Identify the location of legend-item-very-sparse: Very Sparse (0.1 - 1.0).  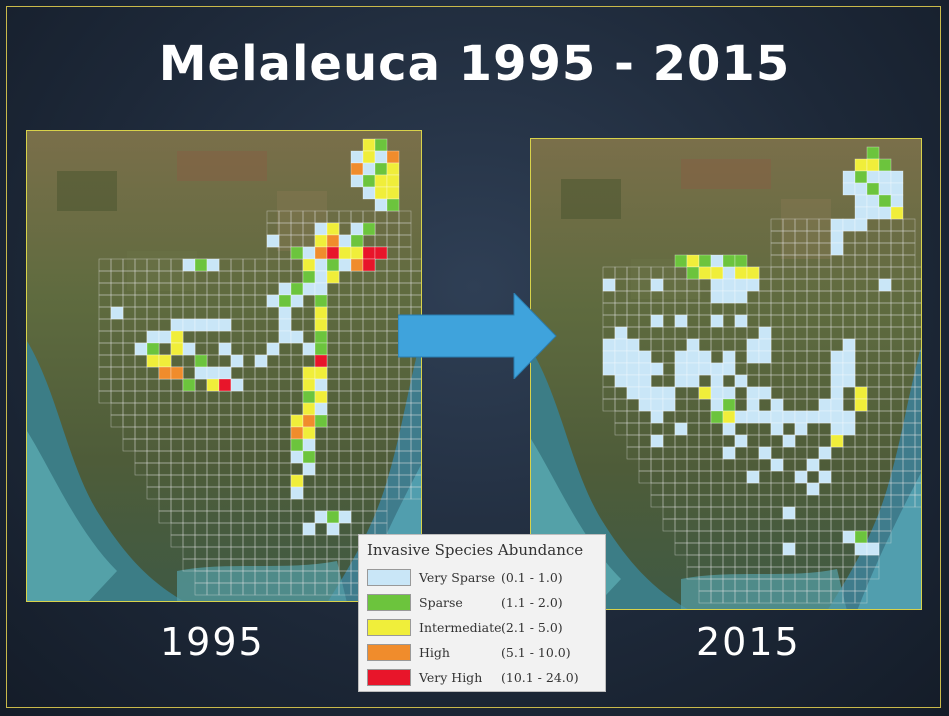
(485, 578).